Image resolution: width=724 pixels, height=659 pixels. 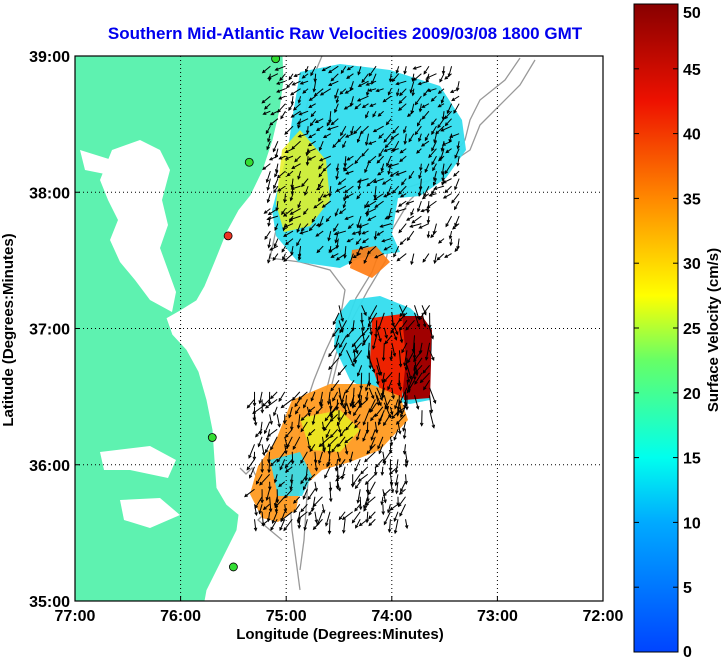 I want to click on colorbar-tick-label-2: 10, so click(x=692, y=523).